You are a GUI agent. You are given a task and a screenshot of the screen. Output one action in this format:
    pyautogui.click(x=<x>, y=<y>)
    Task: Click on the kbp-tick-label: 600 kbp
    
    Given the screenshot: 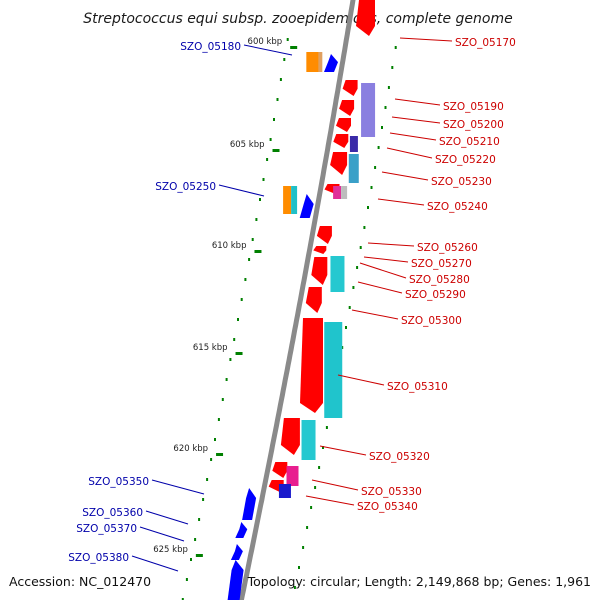 What is the action you would take?
    pyautogui.click(x=265, y=42)
    